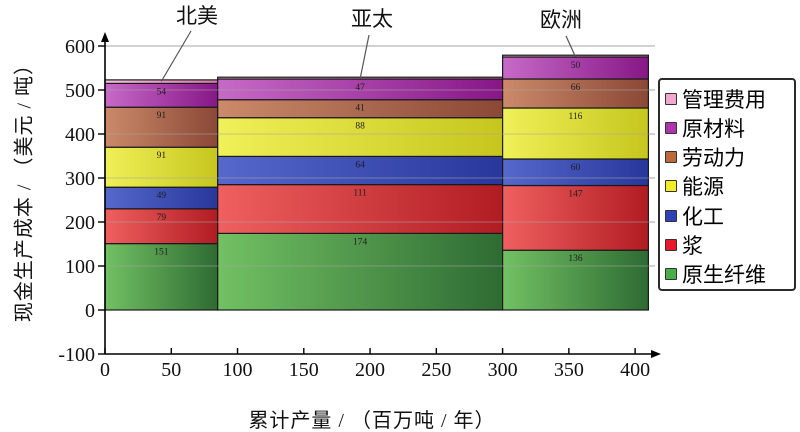 This screenshot has height=432, width=800. Describe the element at coordinates (703, 216) in the screenshot. I see `legend-label: 化工` at that location.